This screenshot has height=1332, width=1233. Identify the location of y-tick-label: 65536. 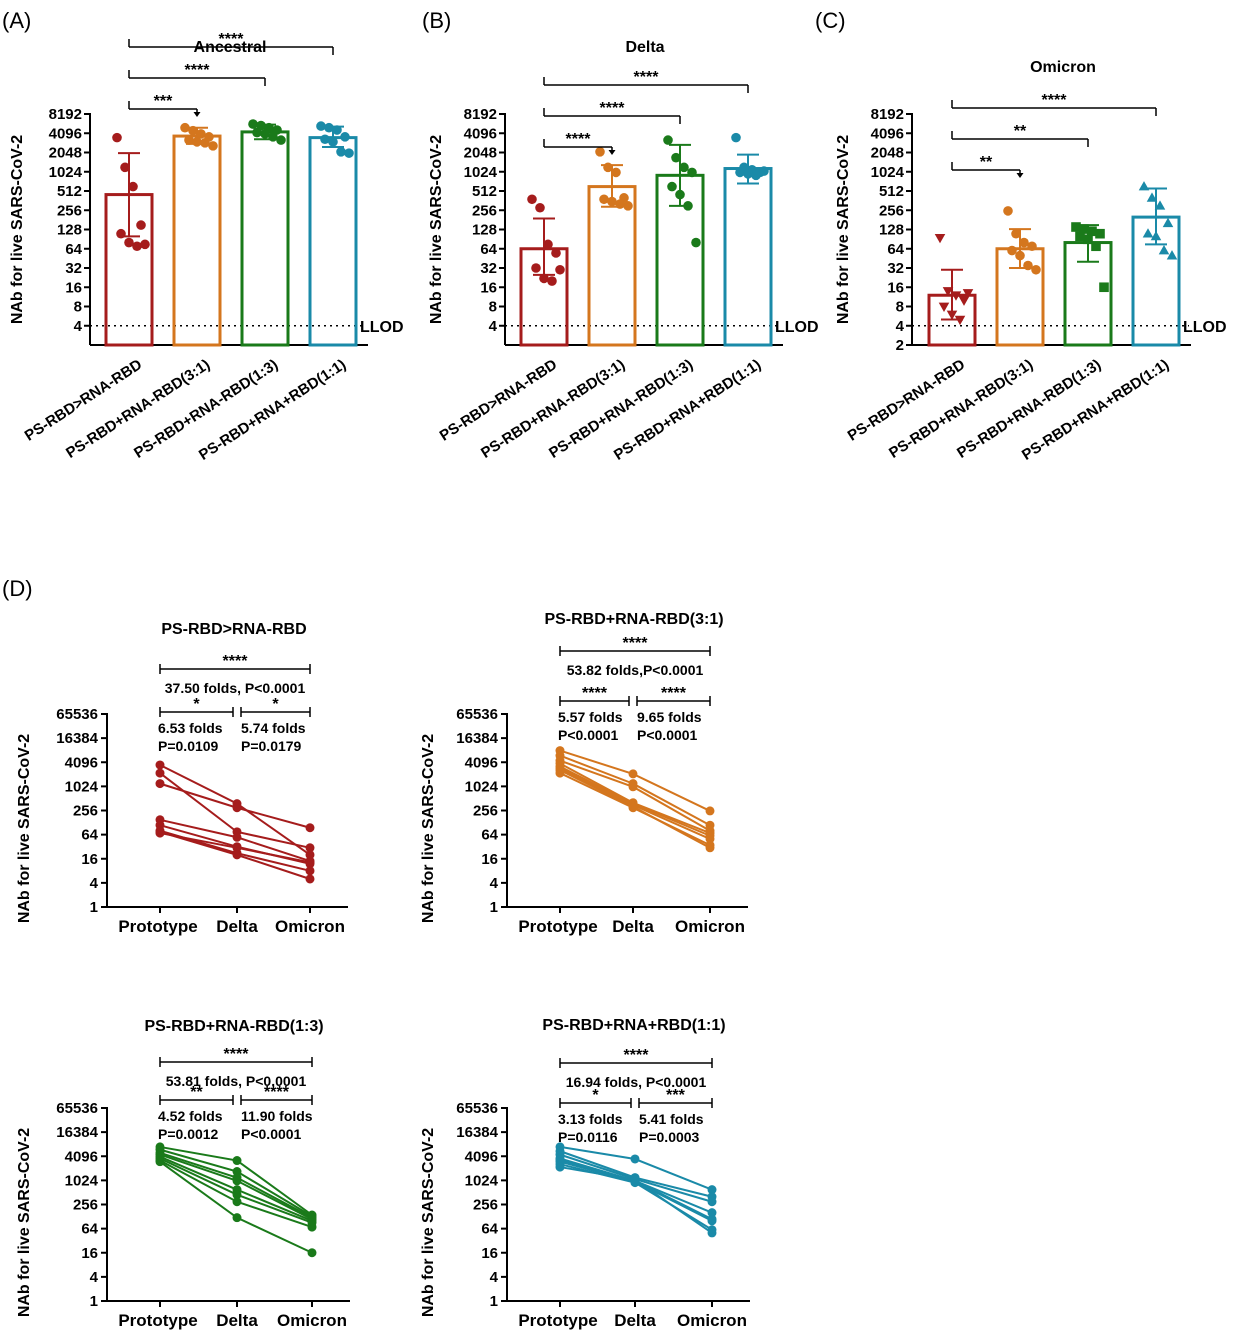
(477, 714).